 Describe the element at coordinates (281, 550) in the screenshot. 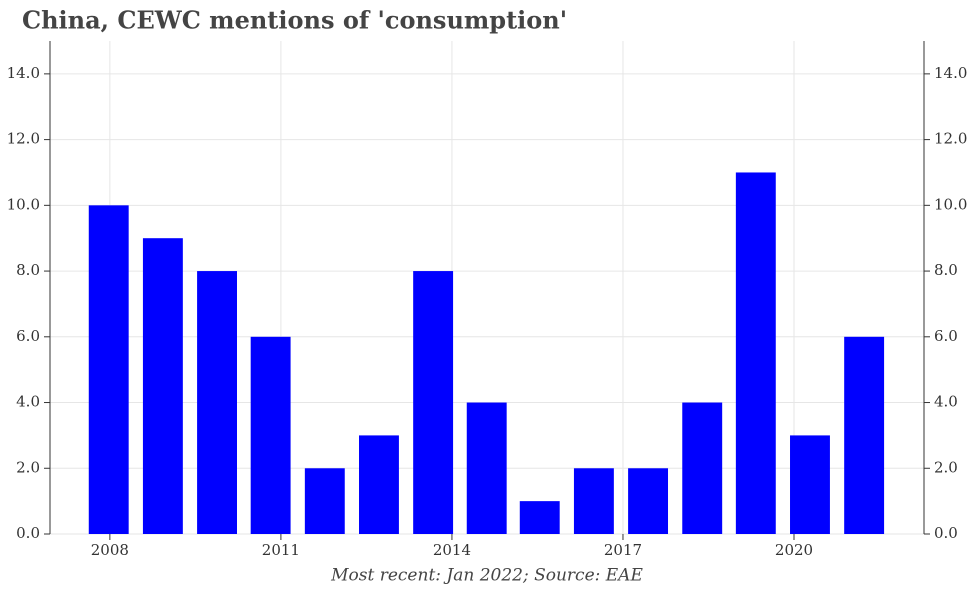

I see `x-tick-label: 2011` at that location.